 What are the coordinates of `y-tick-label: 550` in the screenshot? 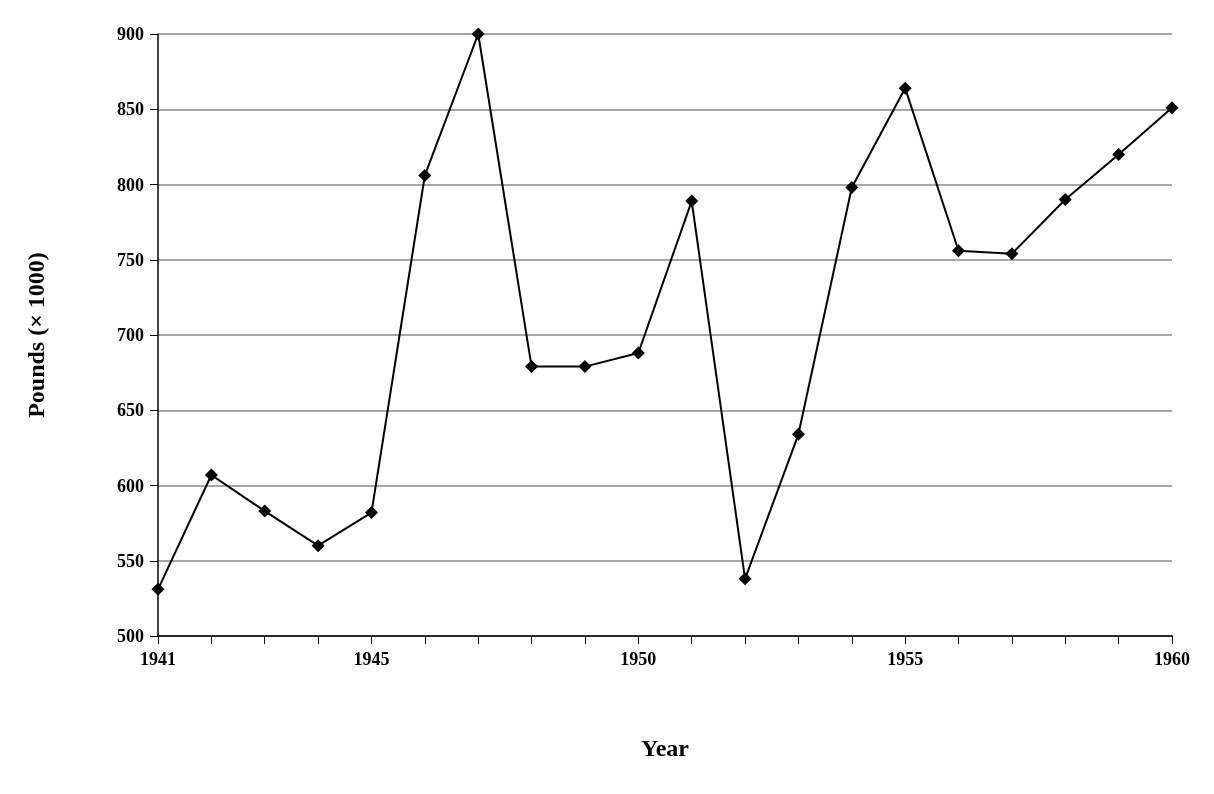 It's located at (130, 560).